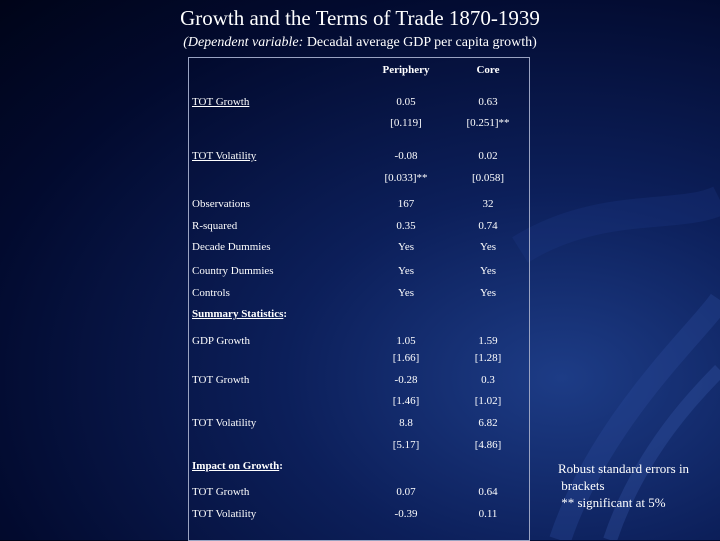 Image resolution: width=720 pixels, height=541 pixels. What do you see at coordinates (420, 42) in the screenshot?
I see `subtitle-rest: Decadal average GDP per capita growth)` at bounding box center [420, 42].